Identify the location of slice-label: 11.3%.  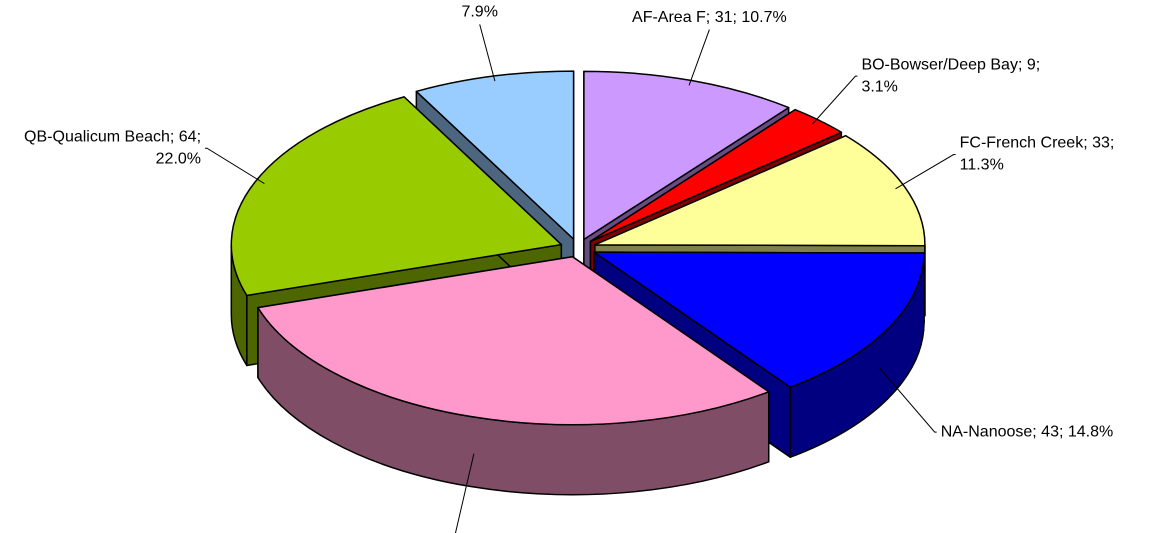
(982, 165).